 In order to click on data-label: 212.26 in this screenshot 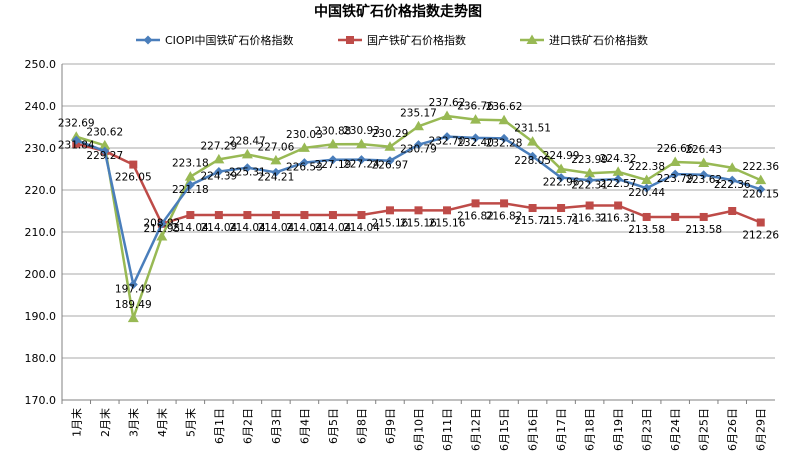, I will do `click(760, 236)`.